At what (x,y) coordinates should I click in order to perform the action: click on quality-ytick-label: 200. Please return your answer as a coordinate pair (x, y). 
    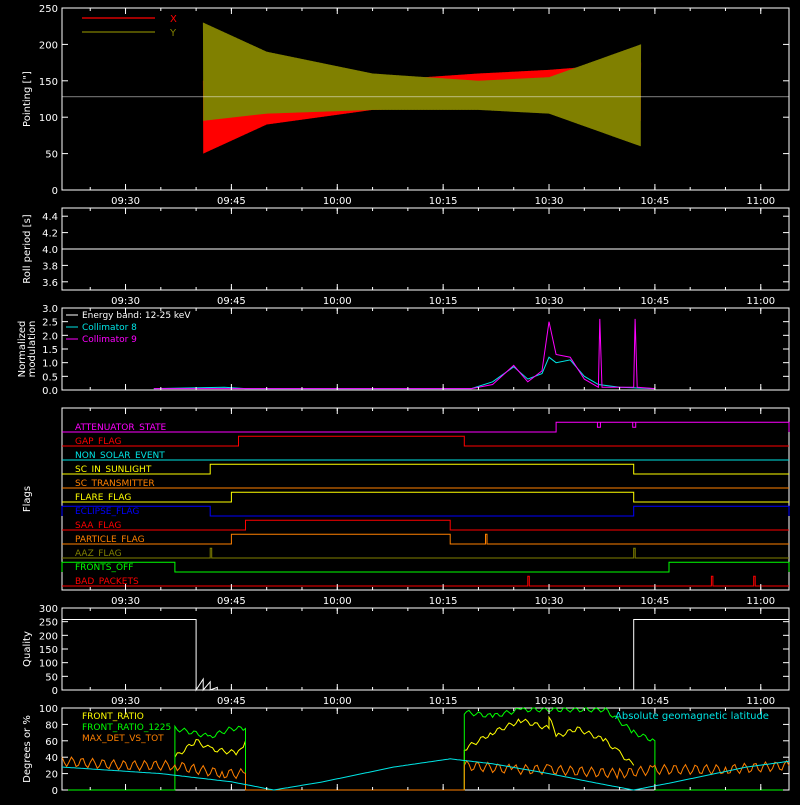
    Looking at the image, I should click on (48, 636).